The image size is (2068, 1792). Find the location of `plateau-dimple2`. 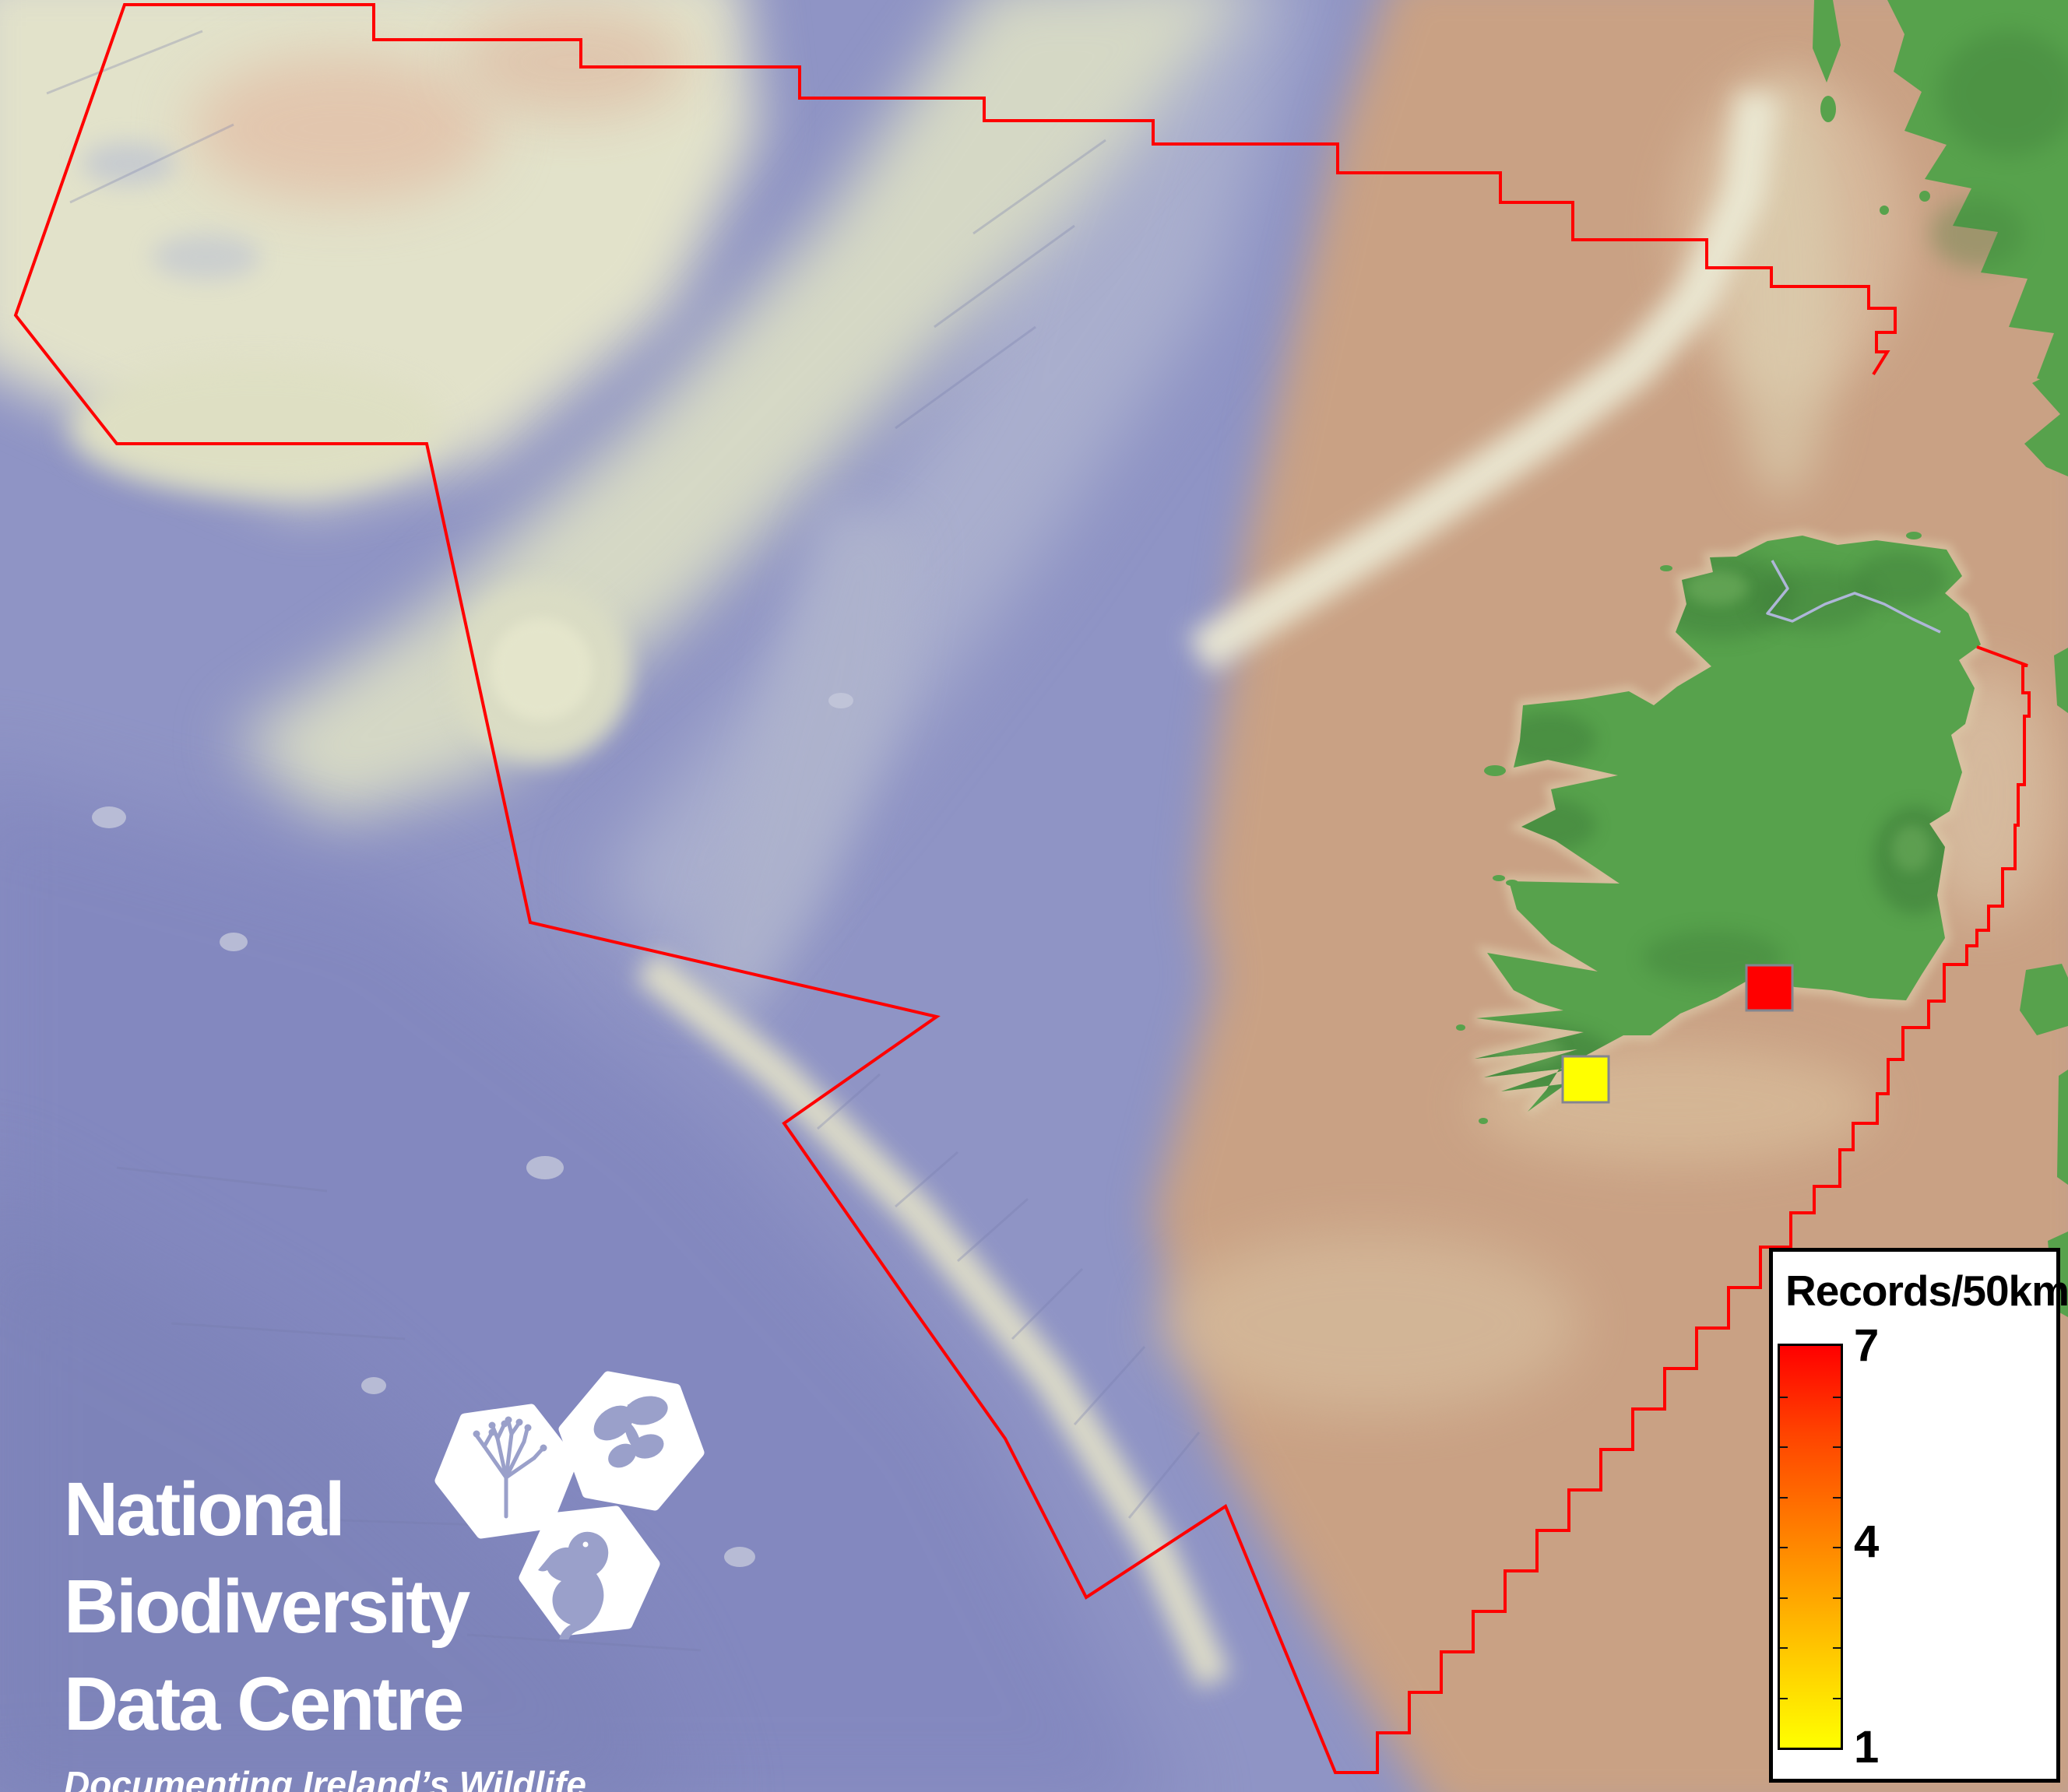

plateau-dimple2 is located at coordinates (206, 257).